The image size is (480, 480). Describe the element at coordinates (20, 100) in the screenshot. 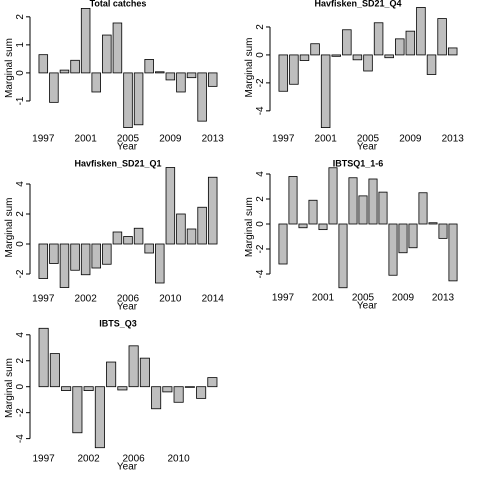

I see `y-tick-label: -1` at that location.